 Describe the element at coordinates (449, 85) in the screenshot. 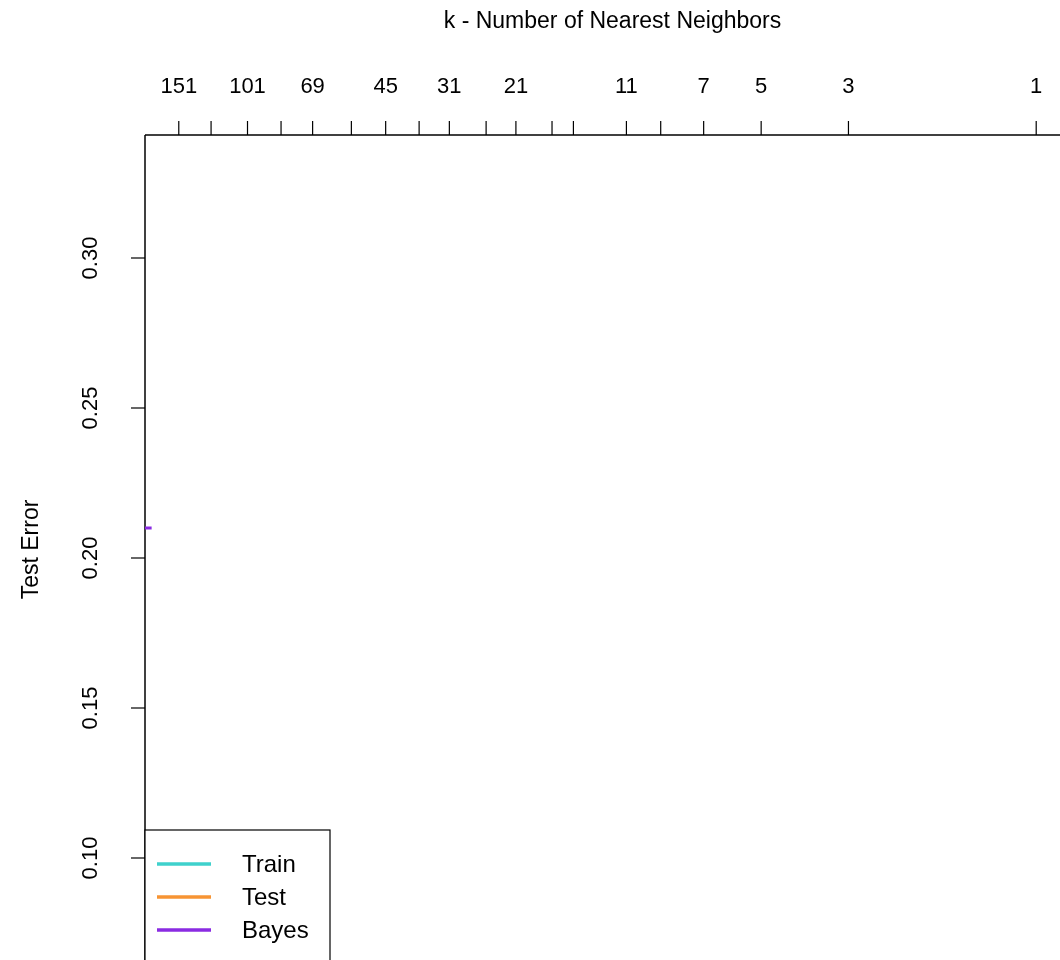

I see `x-tick-label: 31` at that location.